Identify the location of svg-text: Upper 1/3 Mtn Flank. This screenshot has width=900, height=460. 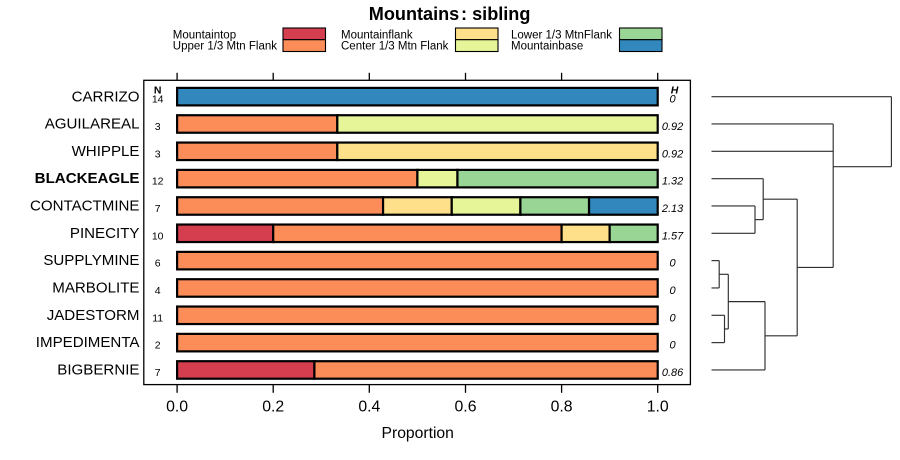
(225, 47).